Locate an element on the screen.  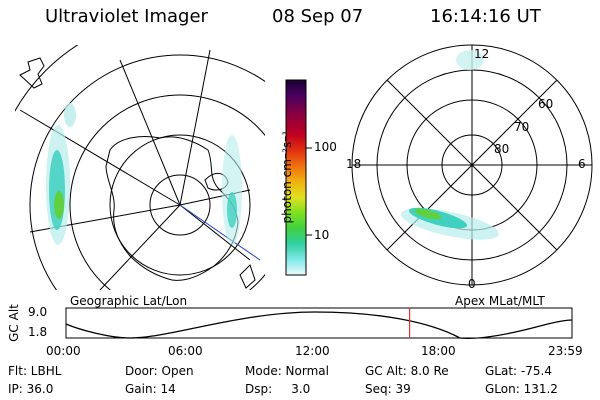
time-tick-4: 23:59 is located at coordinates (565, 351).